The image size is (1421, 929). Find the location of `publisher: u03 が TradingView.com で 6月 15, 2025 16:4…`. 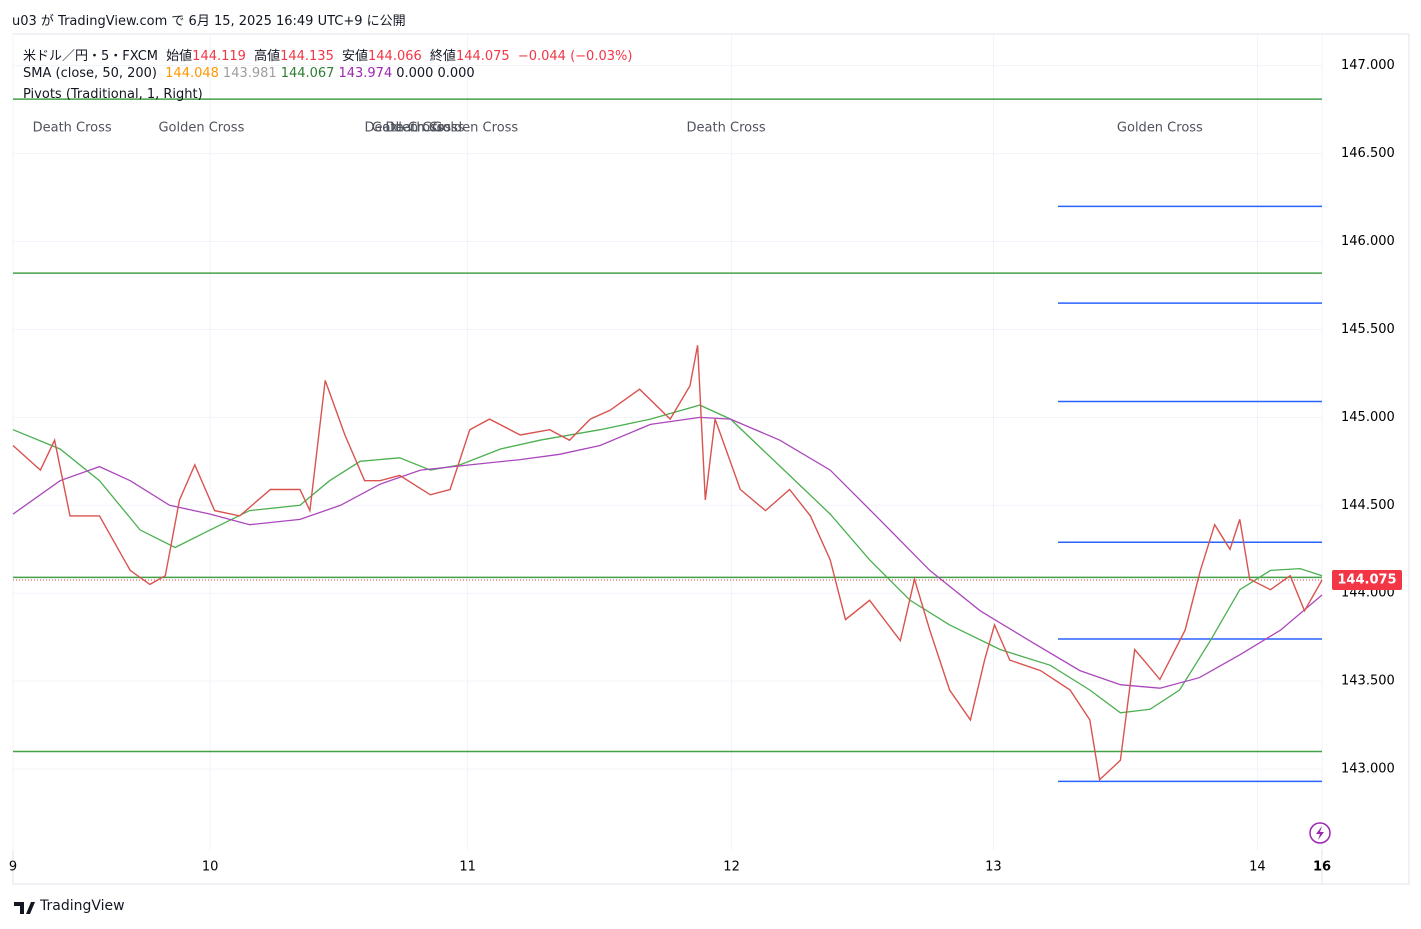

publisher: u03 が TradingView.com で 6月 15, 2025 16:4… is located at coordinates (209, 21).